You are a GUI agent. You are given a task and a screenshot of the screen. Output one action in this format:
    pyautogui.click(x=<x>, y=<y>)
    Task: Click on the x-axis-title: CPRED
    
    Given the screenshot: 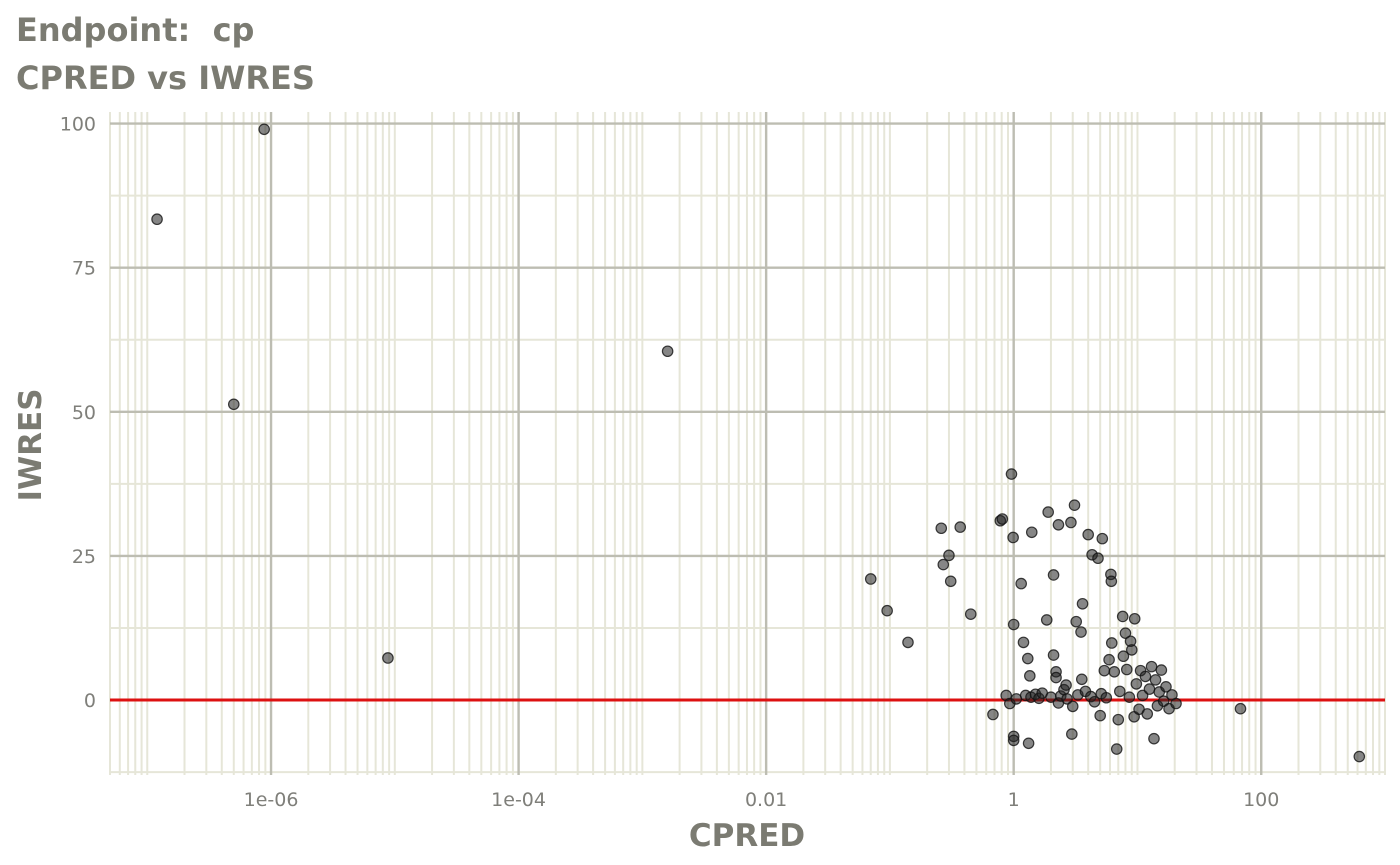 What is the action you would take?
    pyautogui.click(x=747, y=836)
    